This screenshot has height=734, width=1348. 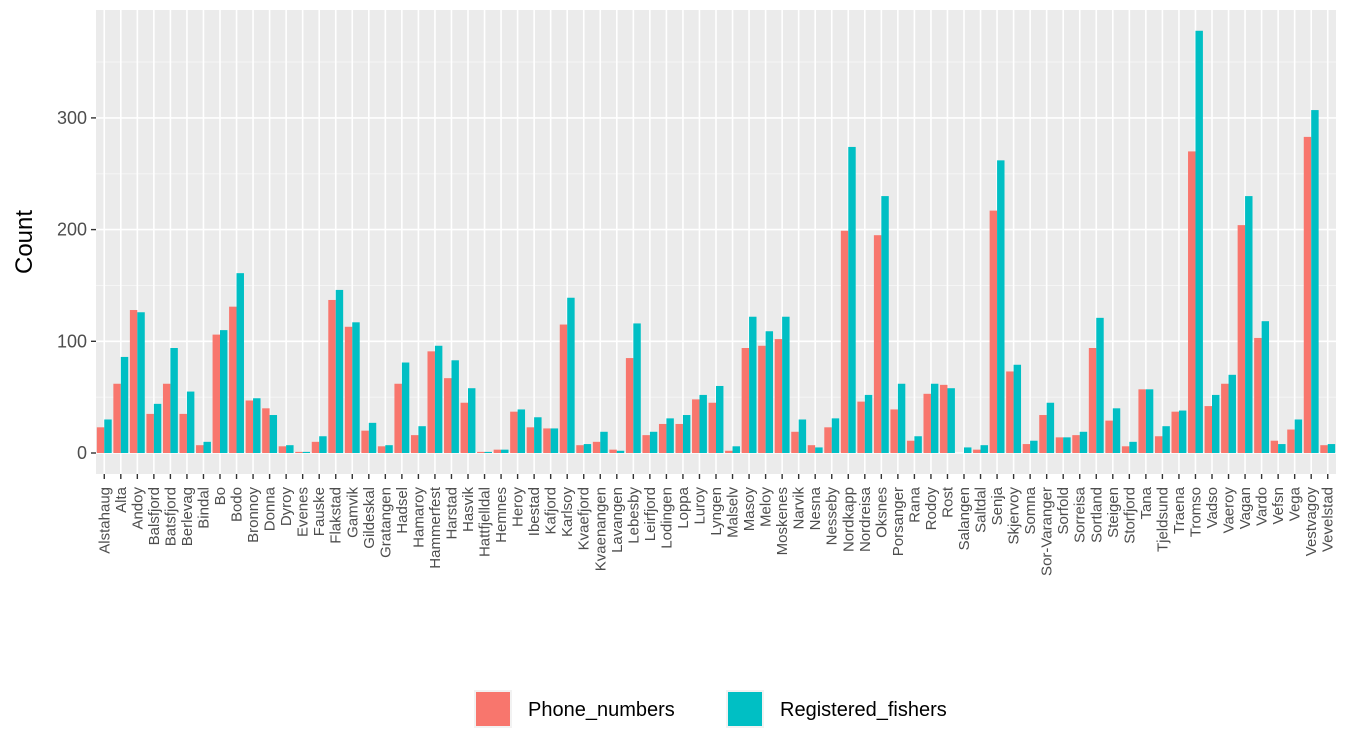 What do you see at coordinates (1274, 446) in the screenshot?
I see `bar-phone-numbers-vefsn` at bounding box center [1274, 446].